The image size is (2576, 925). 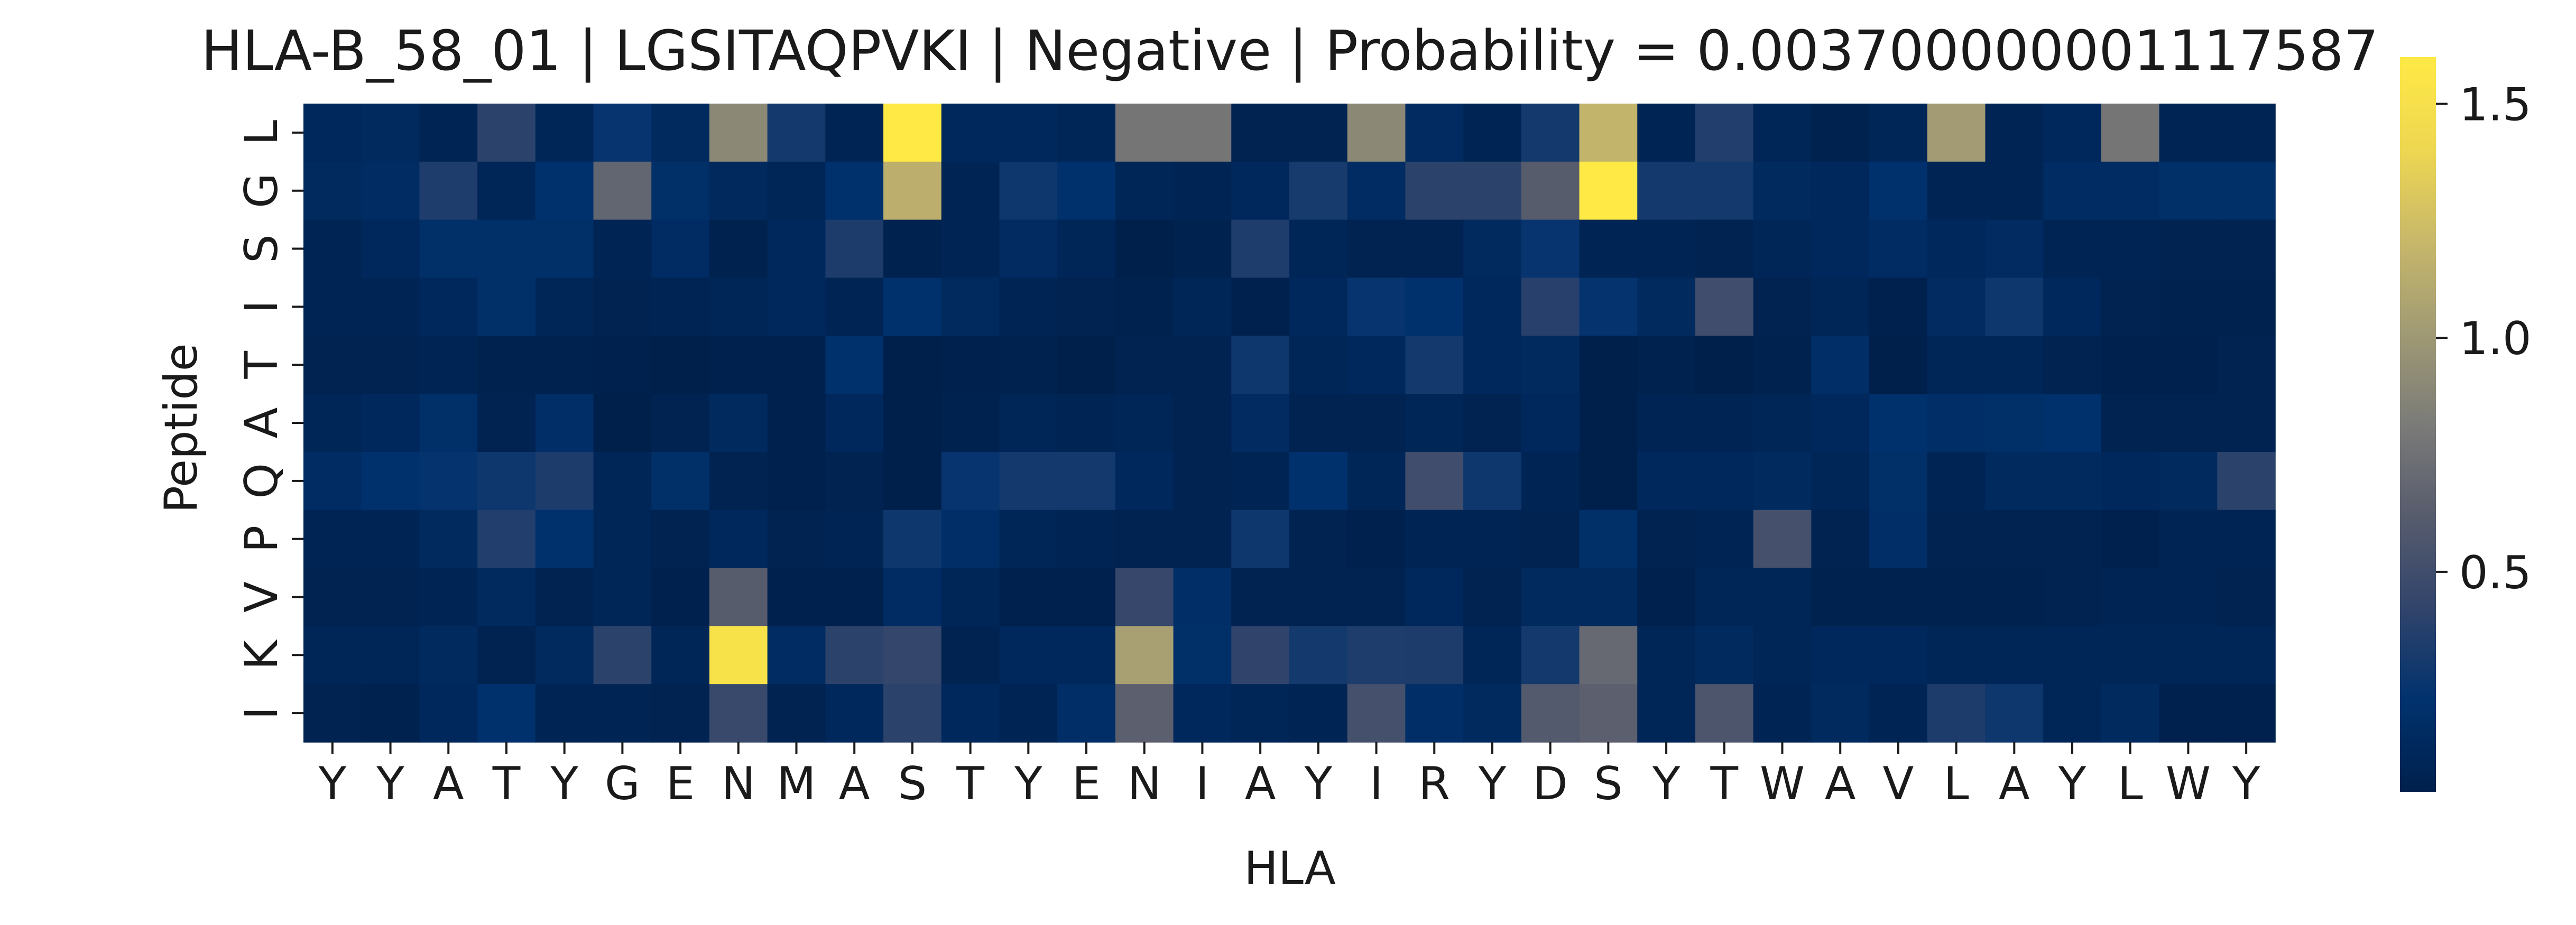 I want to click on x-tick-label: G, so click(x=622, y=783).